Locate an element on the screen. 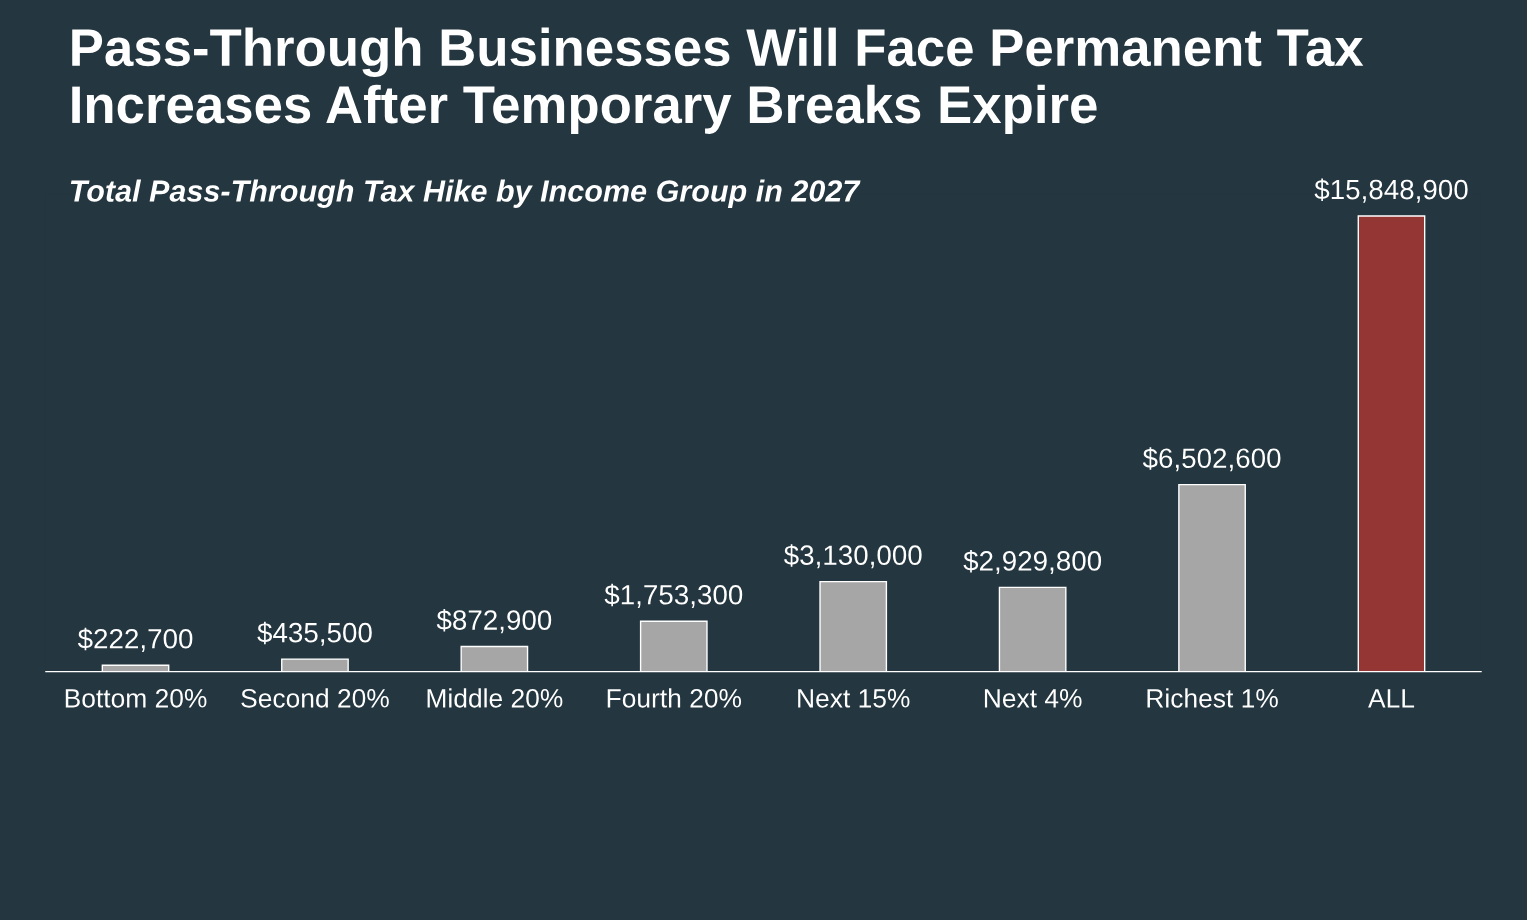 This screenshot has width=1527, height=920. data-label: $6,502,600 is located at coordinates (1211, 459).